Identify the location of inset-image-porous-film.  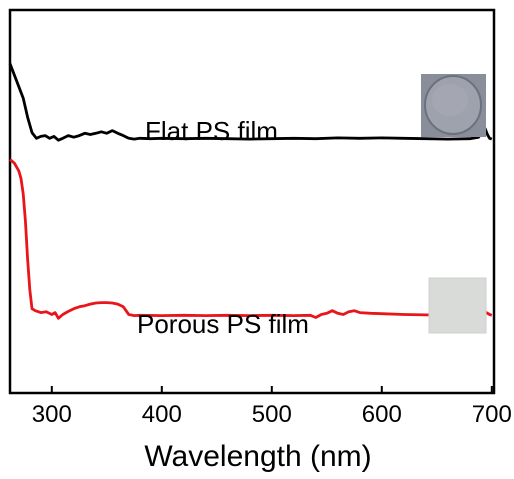
(457, 305).